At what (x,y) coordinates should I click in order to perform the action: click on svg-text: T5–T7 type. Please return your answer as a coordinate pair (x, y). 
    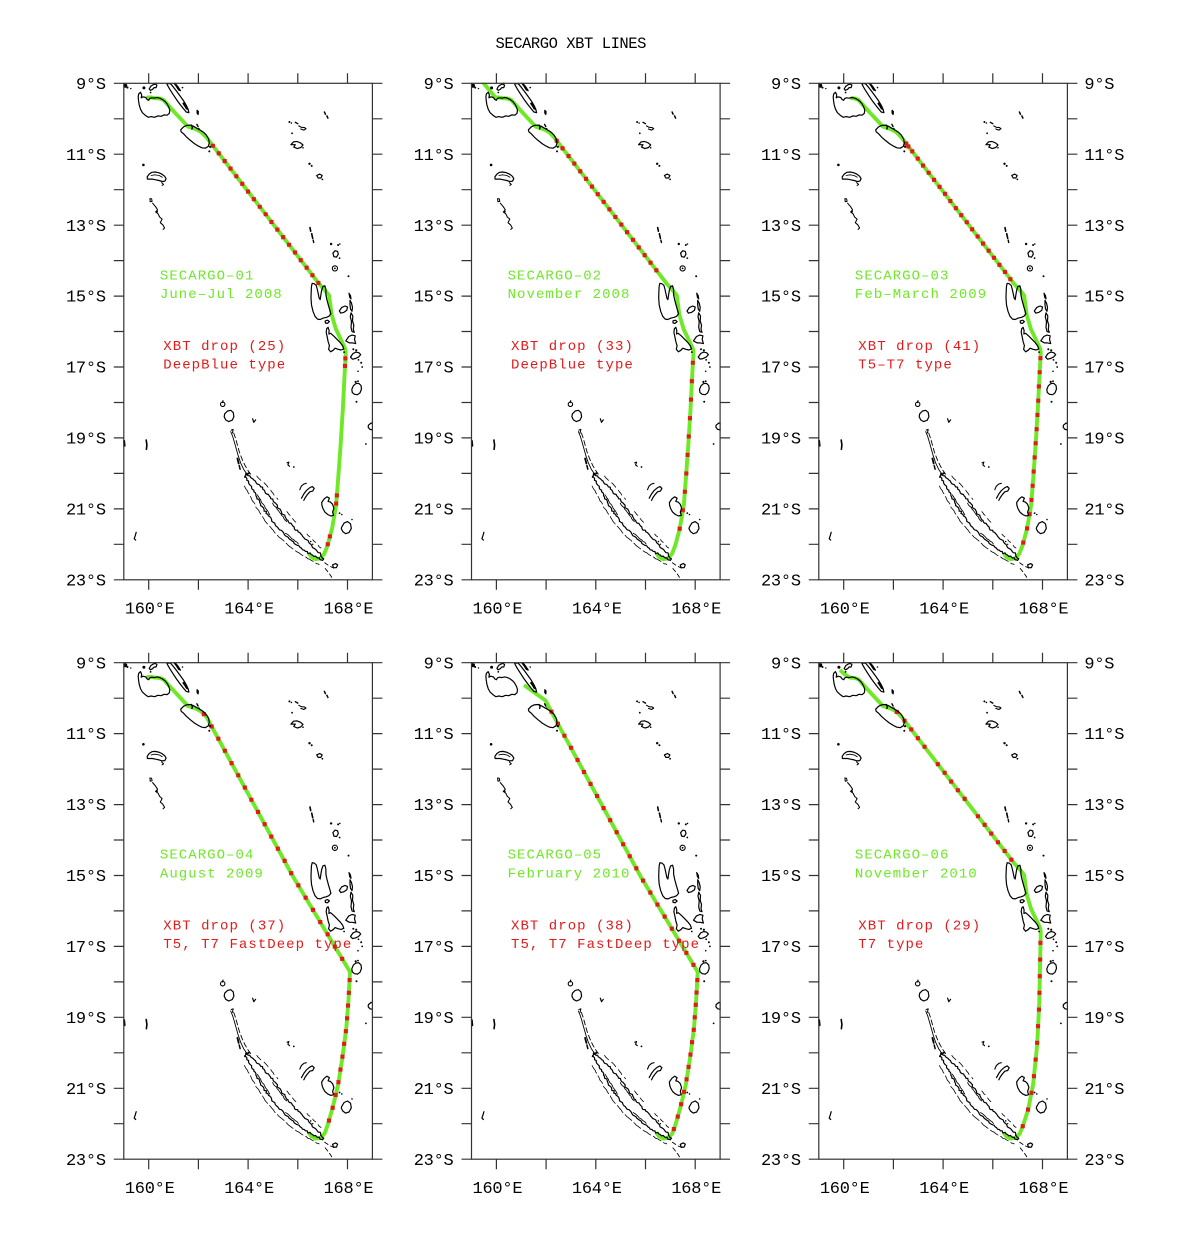
    Looking at the image, I should click on (905, 366).